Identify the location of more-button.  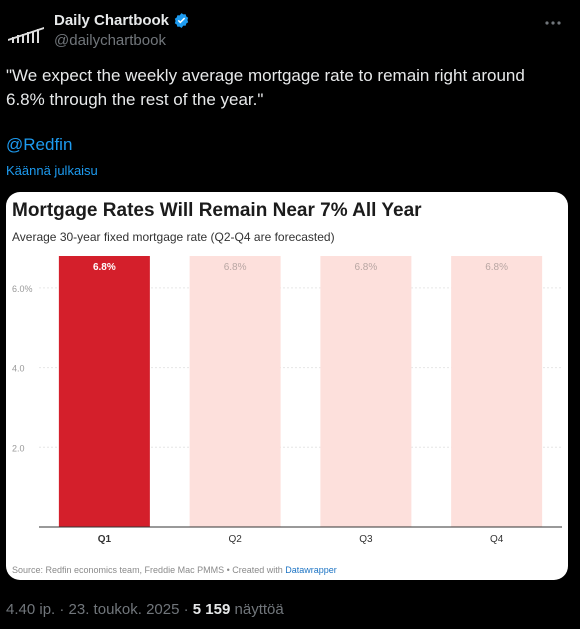
(553, 23).